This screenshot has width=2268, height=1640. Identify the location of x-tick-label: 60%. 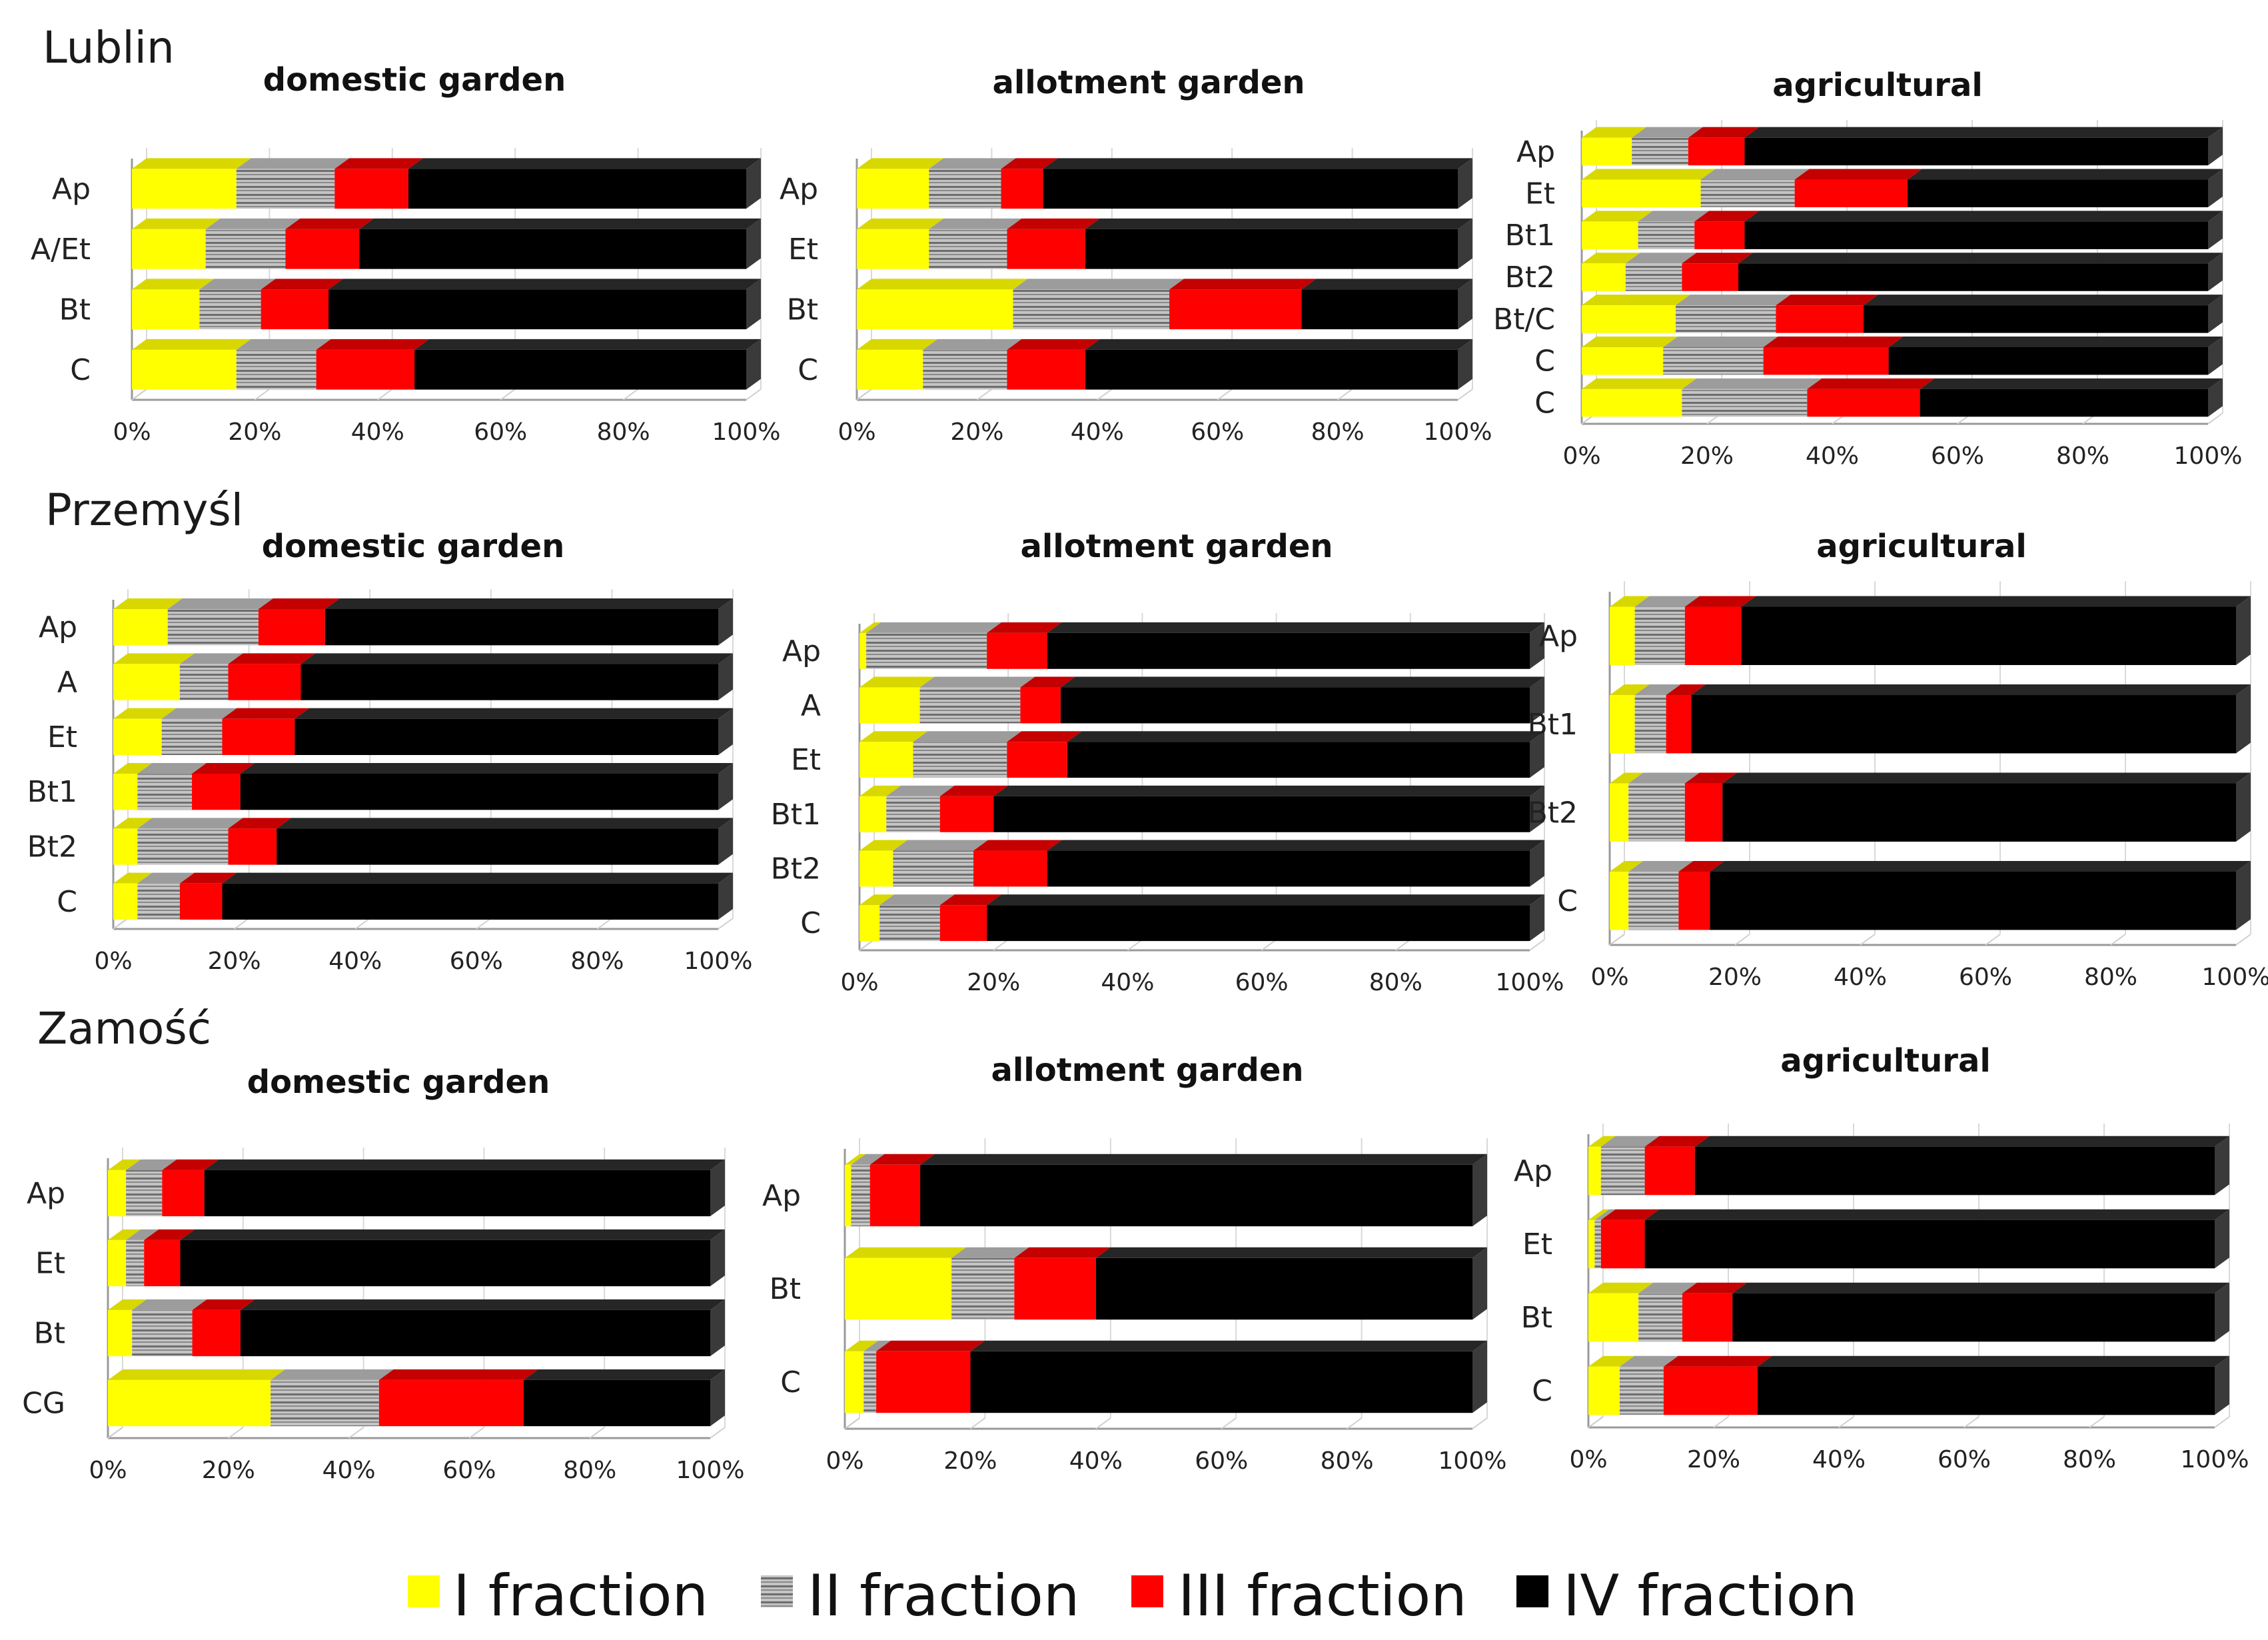
(469, 1470).